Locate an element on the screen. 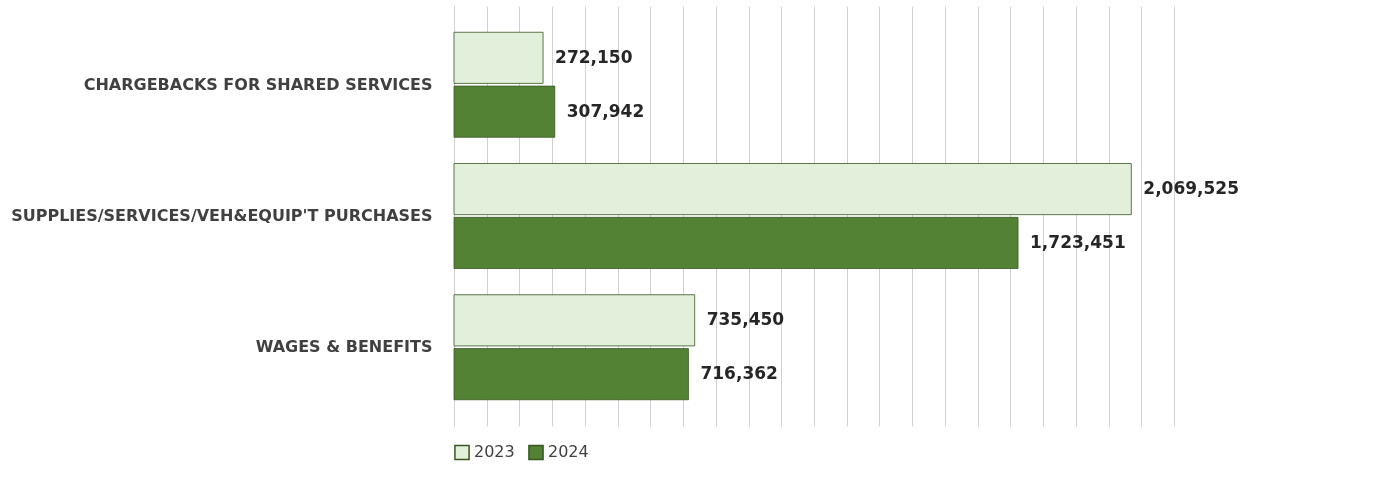 The width and height of the screenshot is (1387, 491). data-label: 2,069,525 is located at coordinates (1191, 188).